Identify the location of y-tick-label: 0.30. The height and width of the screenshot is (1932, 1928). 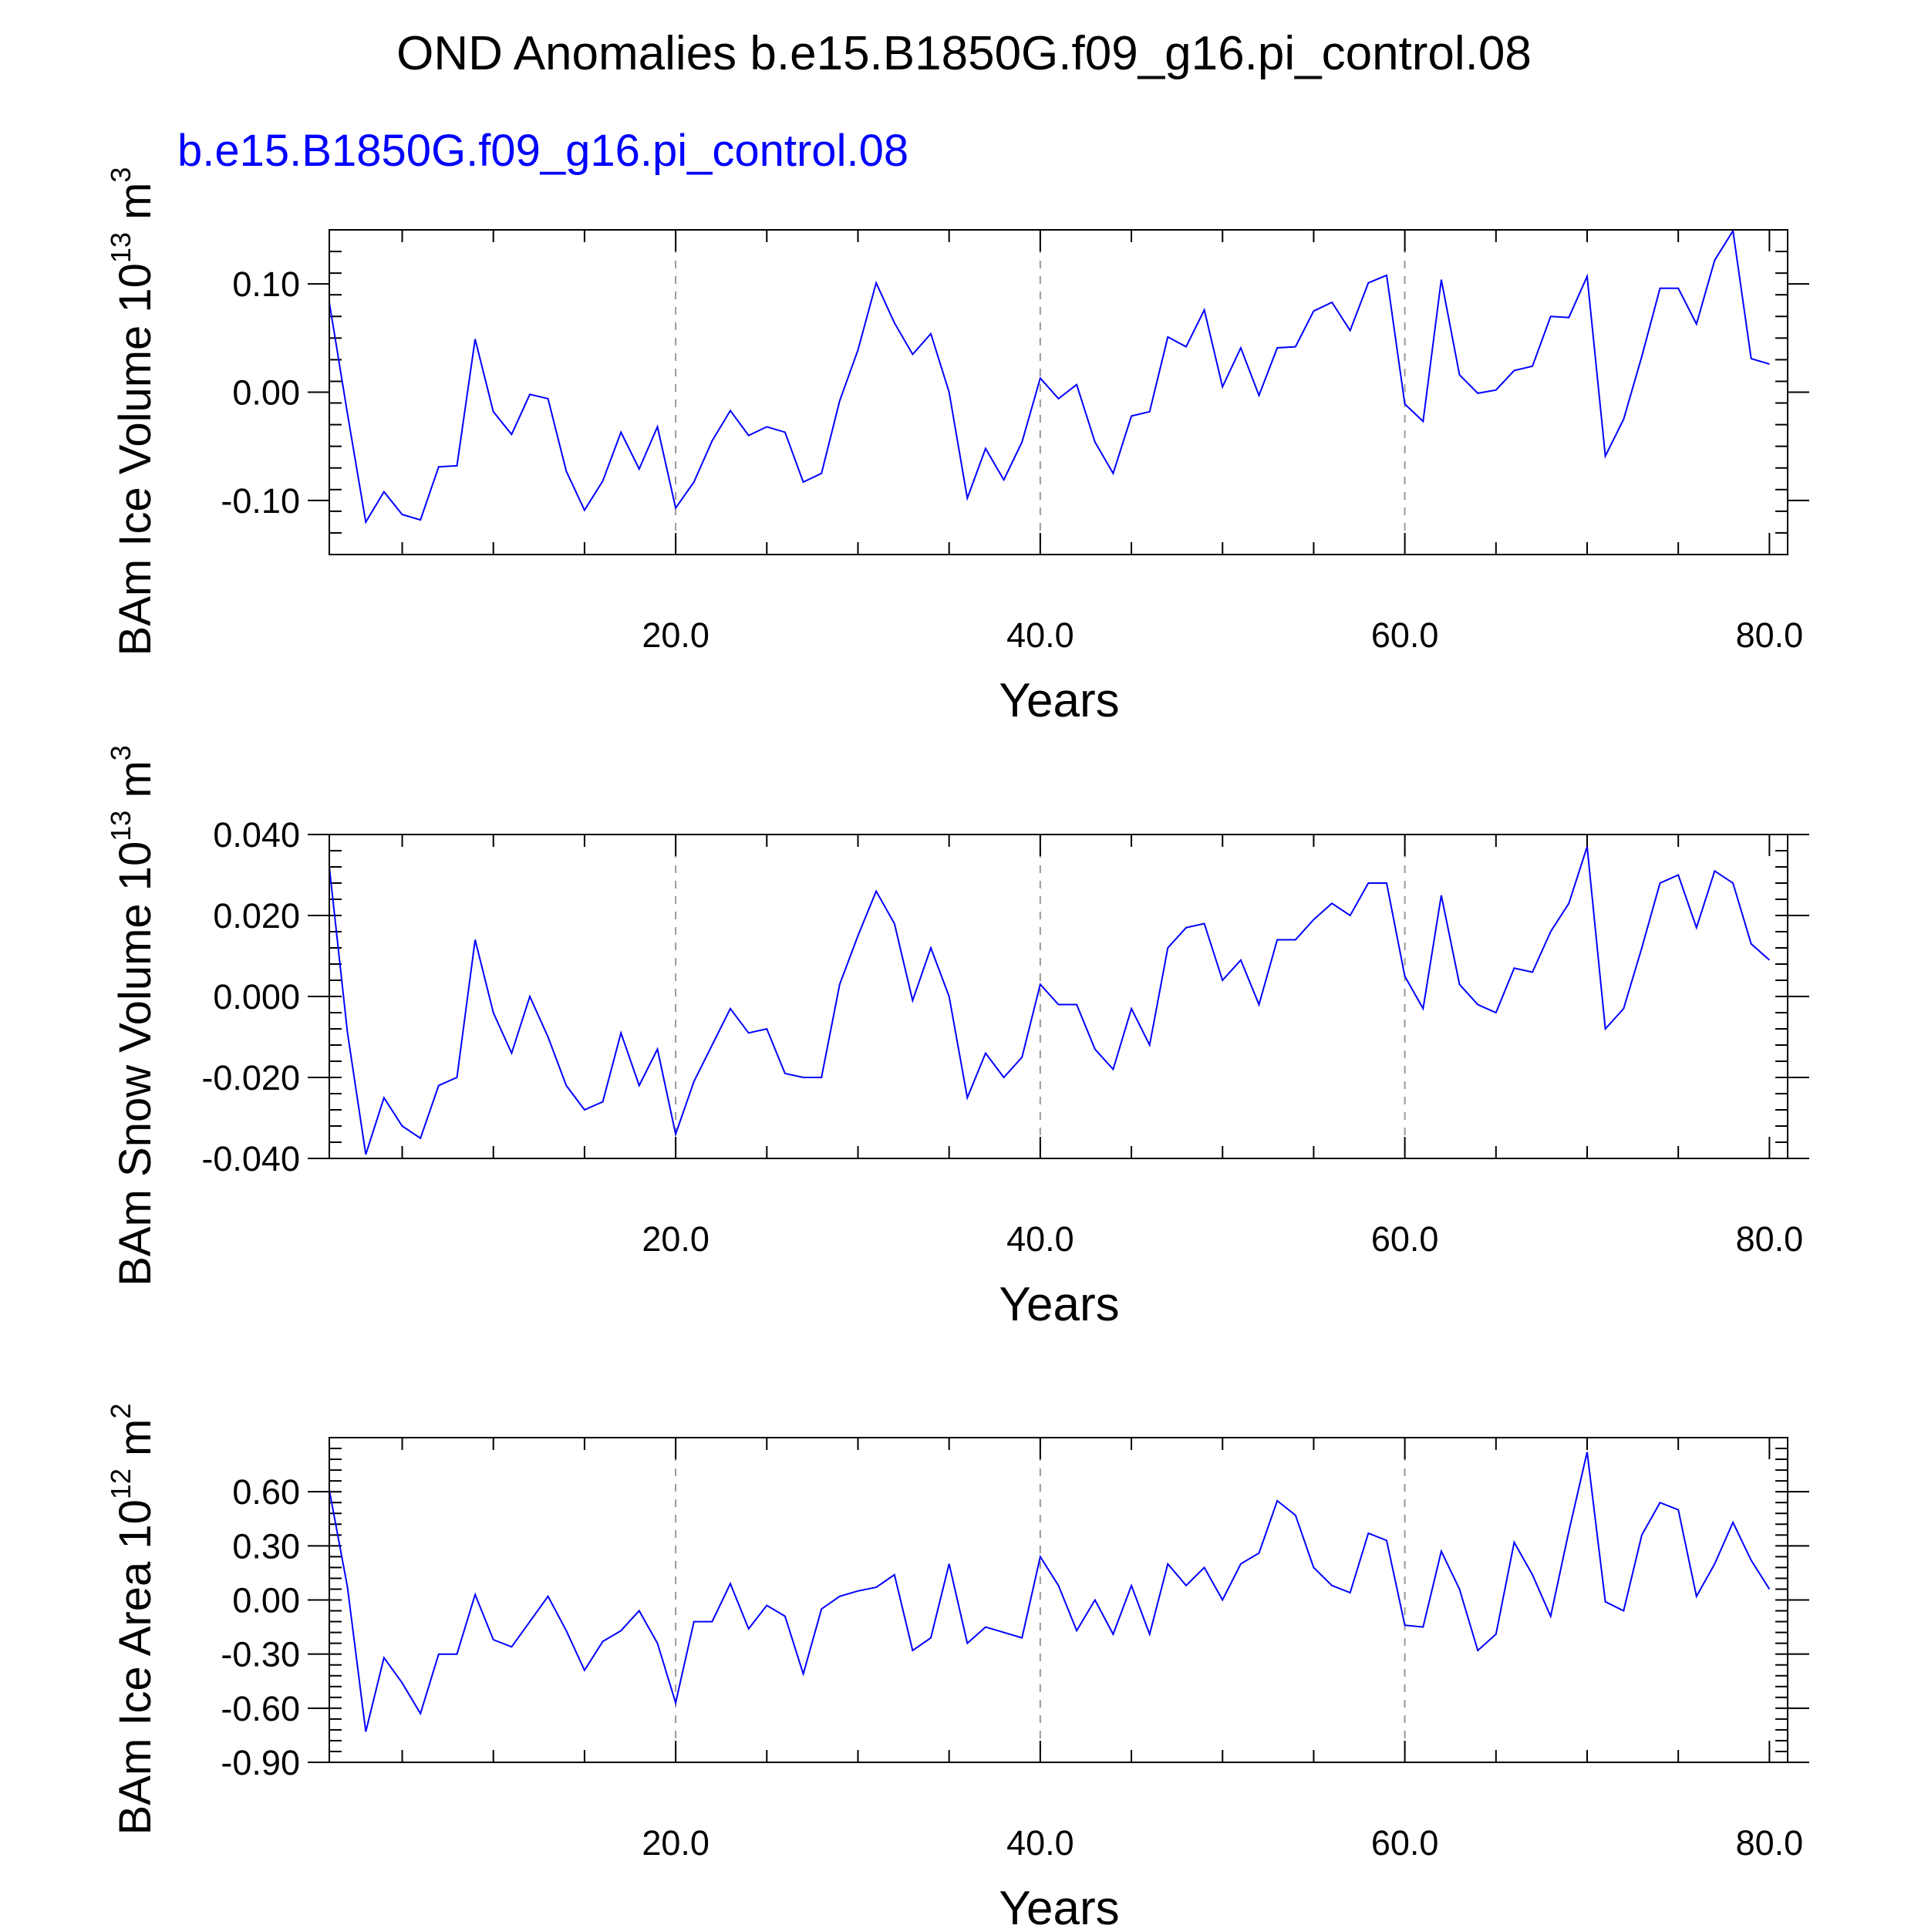
(266, 1546).